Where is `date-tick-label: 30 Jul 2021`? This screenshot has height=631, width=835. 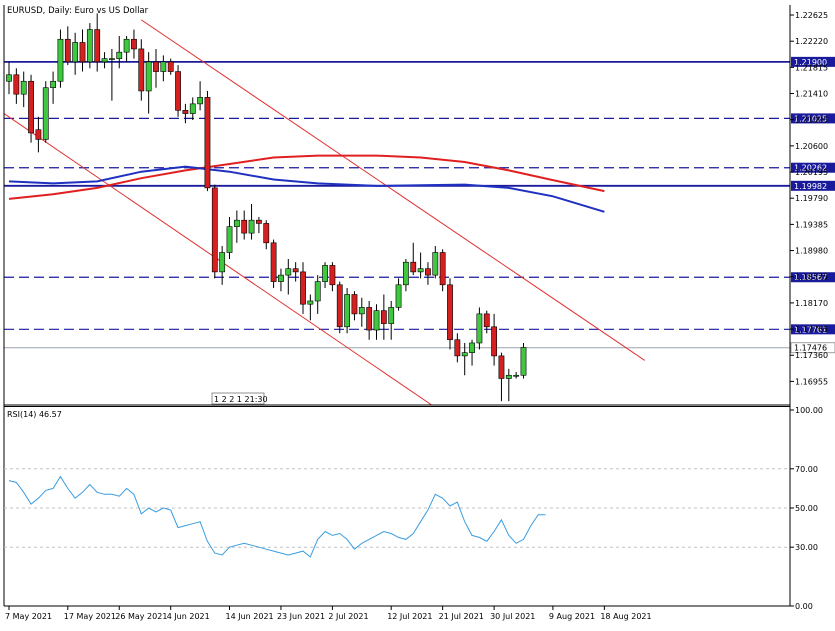
date-tick-label: 30 Jul 2021 is located at coordinates (512, 616).